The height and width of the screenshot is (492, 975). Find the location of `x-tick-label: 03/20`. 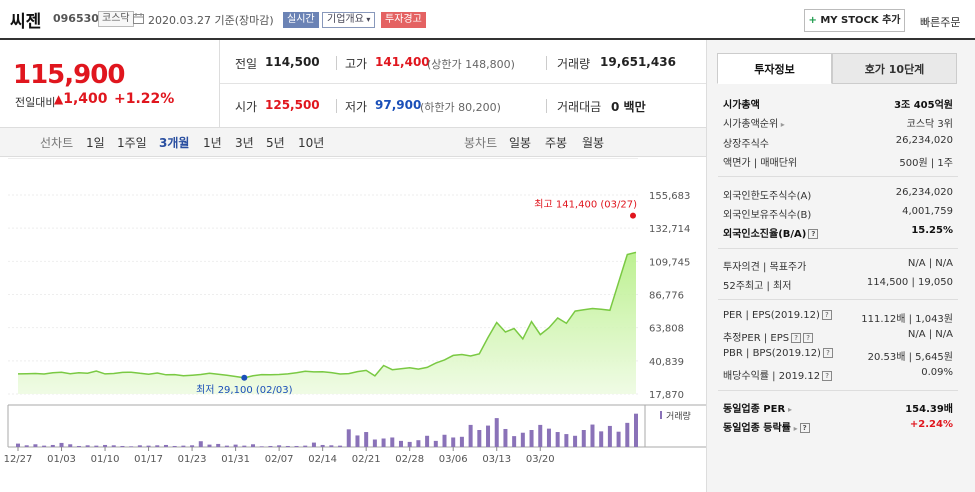

x-tick-label: 03/20 is located at coordinates (540, 459).